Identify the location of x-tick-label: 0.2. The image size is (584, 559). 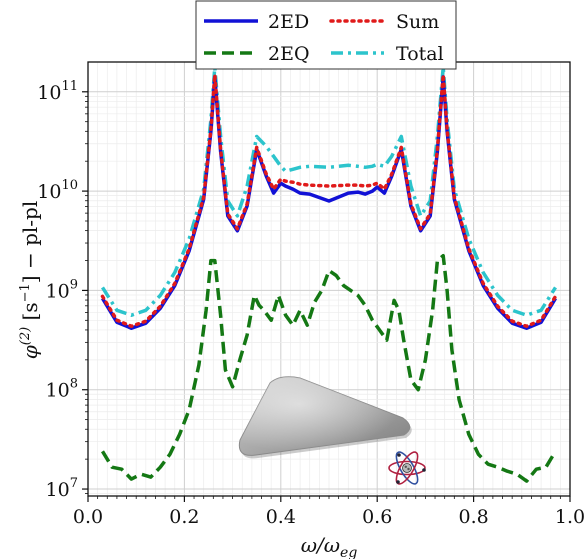
(184, 517).